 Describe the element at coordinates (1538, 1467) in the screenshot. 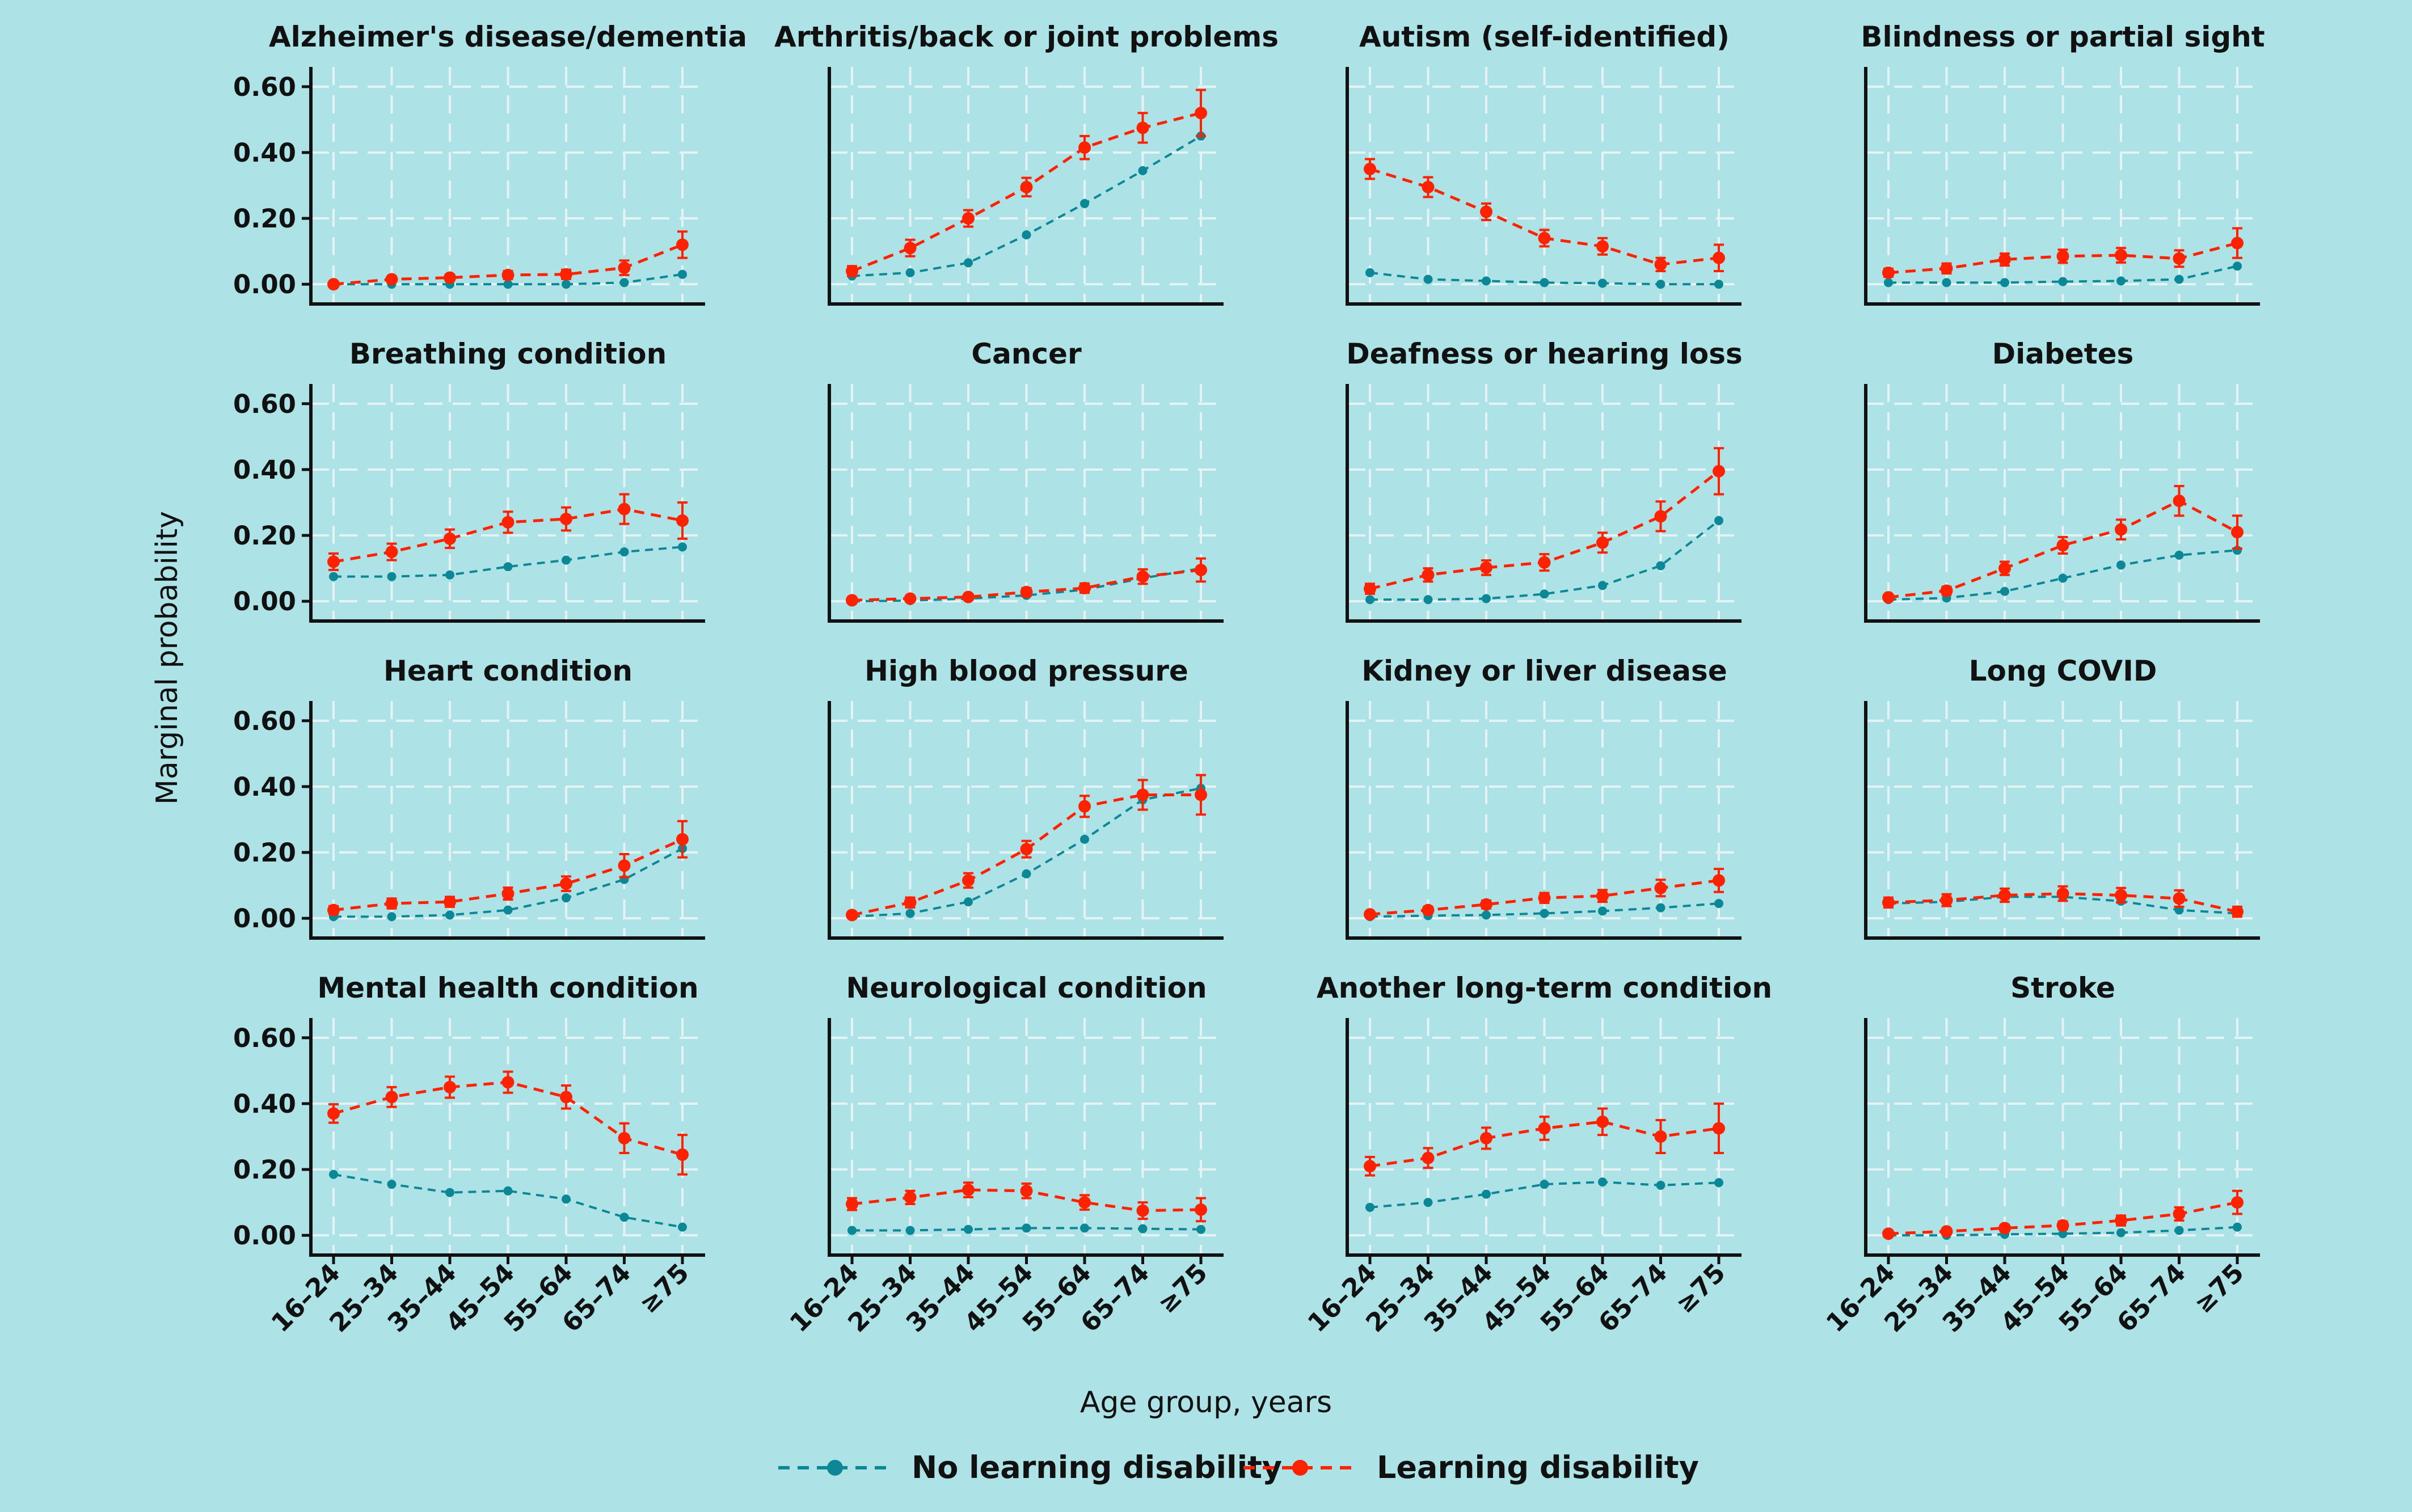

I see `legend-label-ld: Learning disability` at that location.